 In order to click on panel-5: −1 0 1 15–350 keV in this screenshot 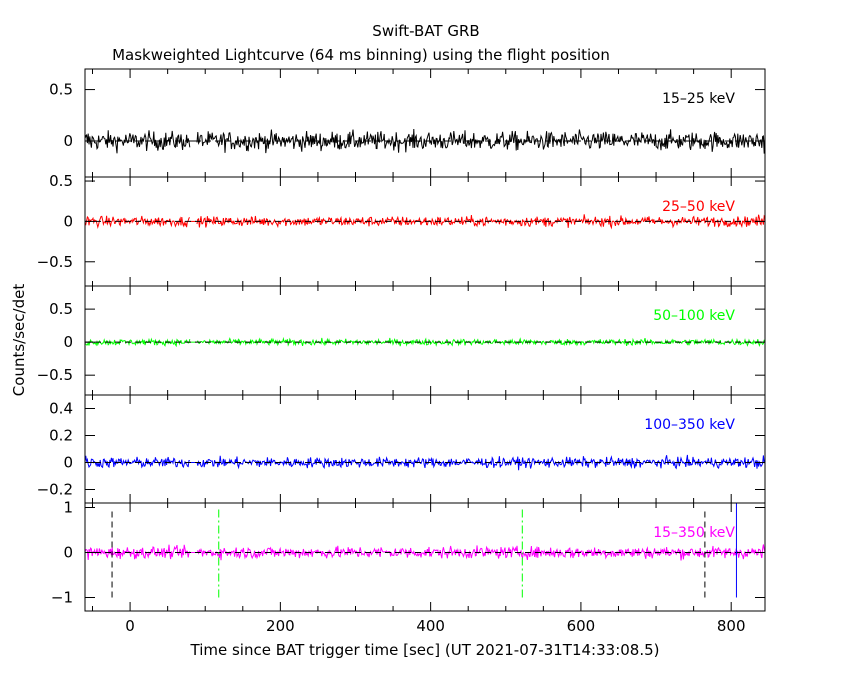, I will do `click(408, 555)`.